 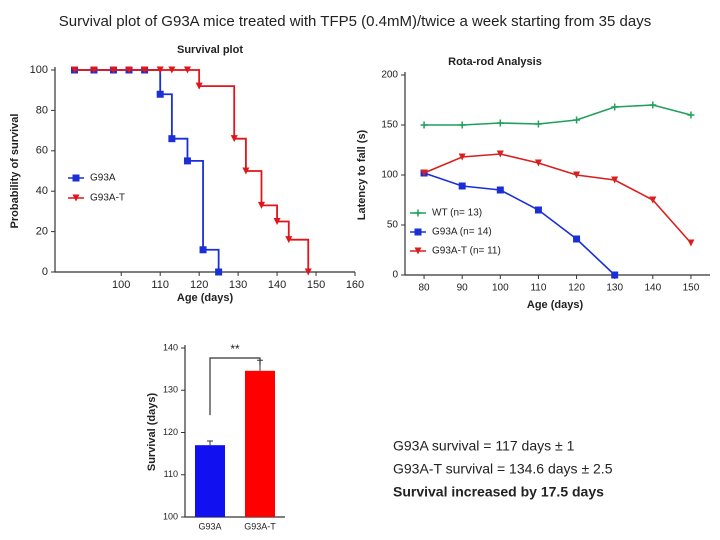 I want to click on bar, so click(x=210, y=481).